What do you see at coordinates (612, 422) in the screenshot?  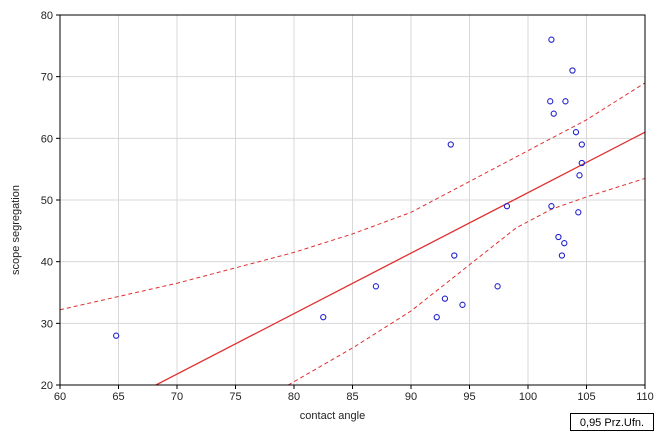 I see `confidence-legend: 0,95 Prz.Ufn.` at bounding box center [612, 422].